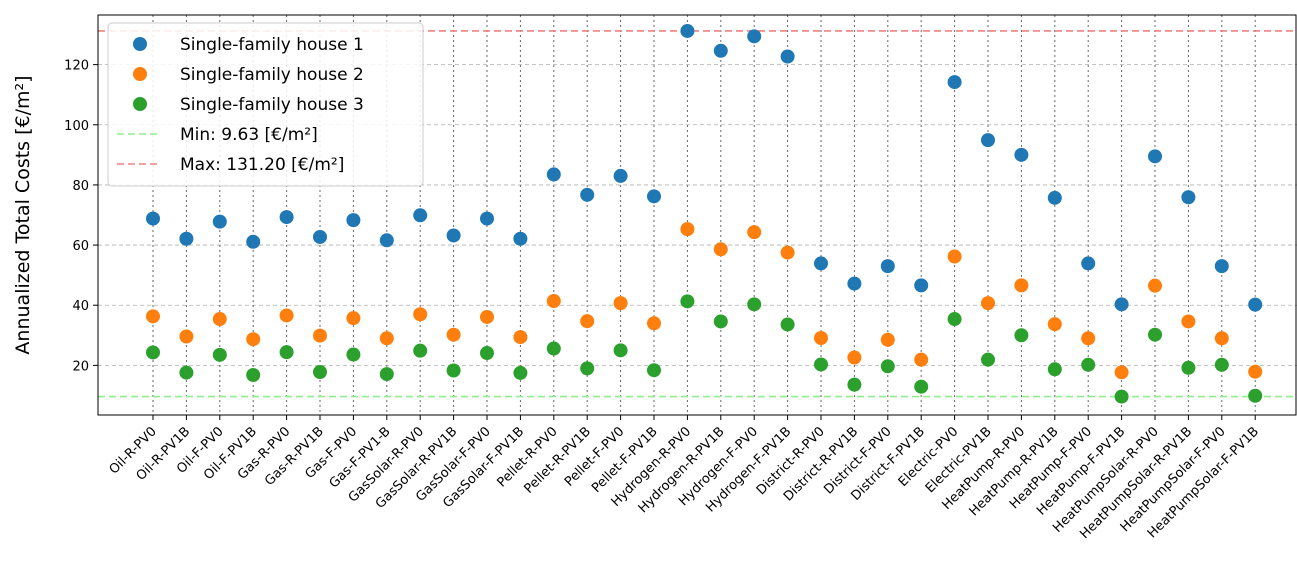 The width and height of the screenshot is (1297, 584). Describe the element at coordinates (80, 246) in the screenshot. I see `y-tick-label: 60` at that location.